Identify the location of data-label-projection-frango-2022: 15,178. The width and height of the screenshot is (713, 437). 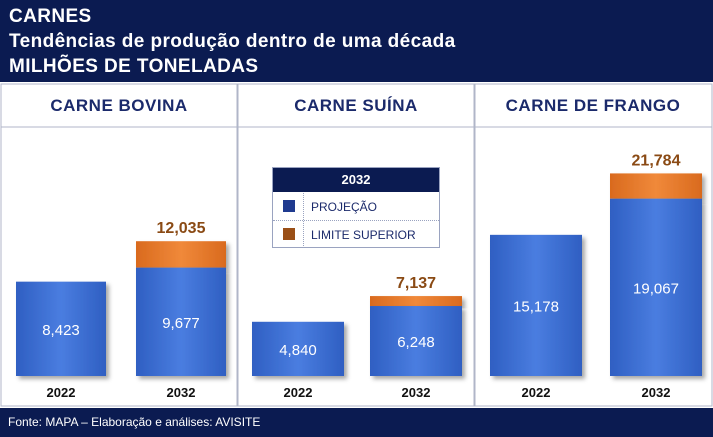
(536, 306).